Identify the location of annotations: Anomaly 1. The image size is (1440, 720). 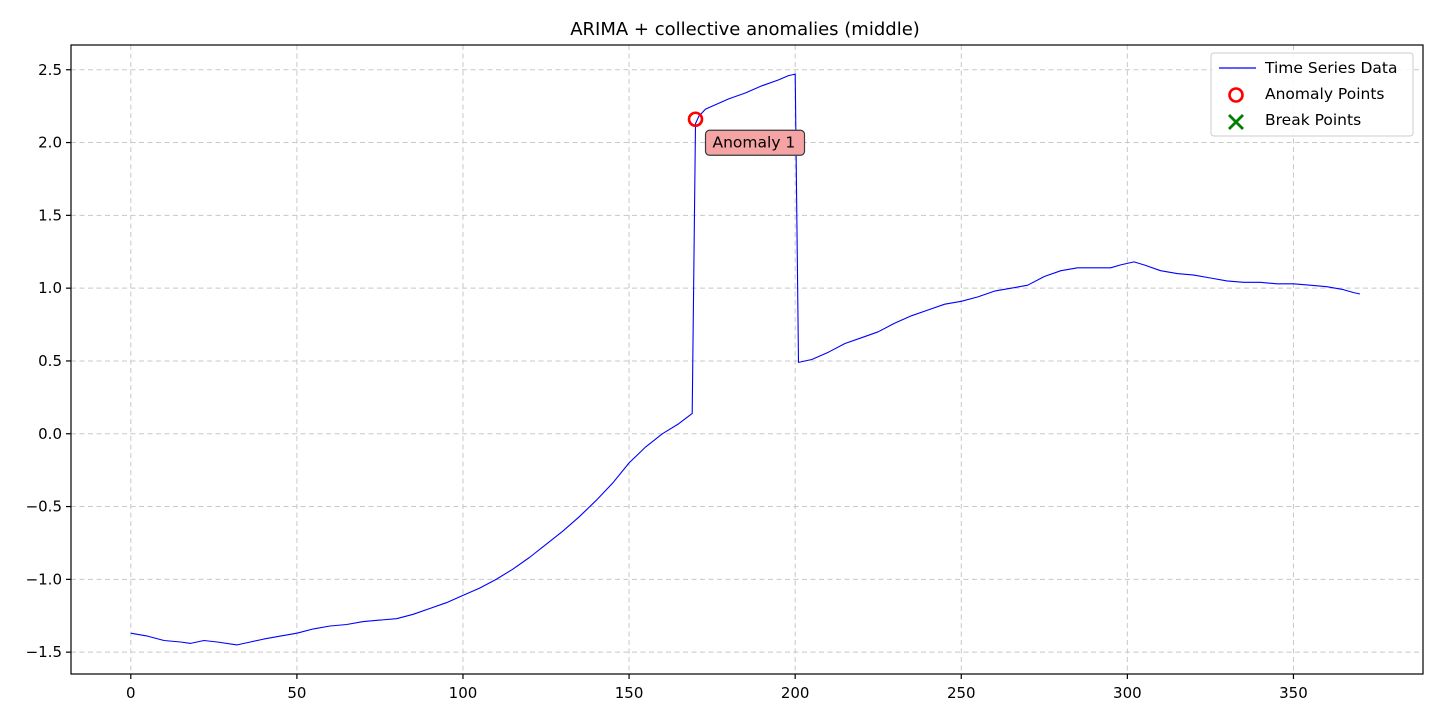
(755, 142).